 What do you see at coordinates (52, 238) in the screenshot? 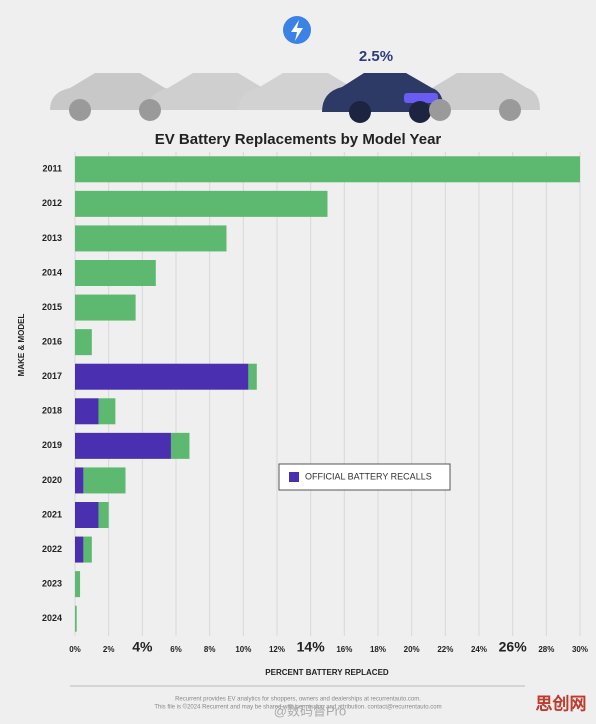
I see `y-tick-label: 2013` at bounding box center [52, 238].